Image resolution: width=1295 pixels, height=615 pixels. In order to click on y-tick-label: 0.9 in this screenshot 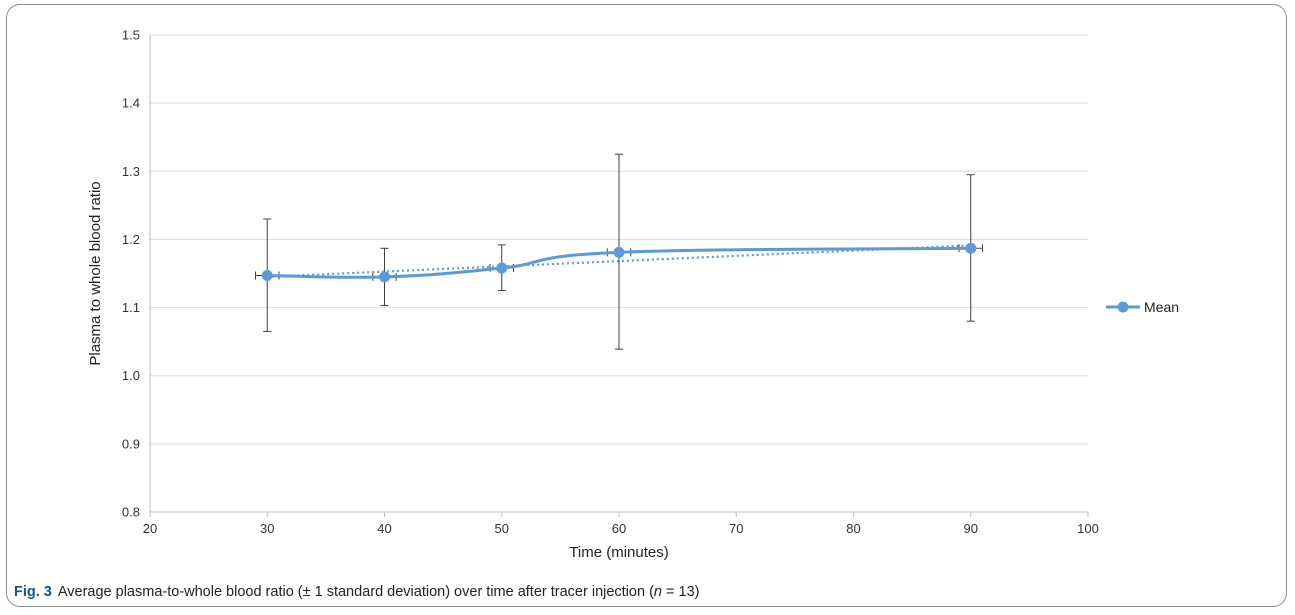, I will do `click(131, 443)`.